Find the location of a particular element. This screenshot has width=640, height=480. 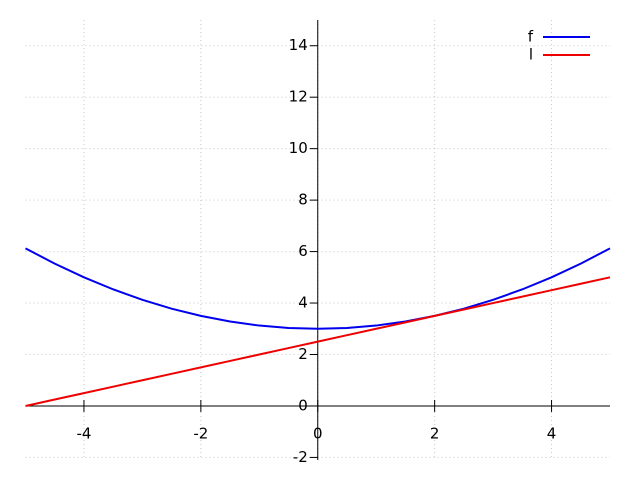

y-tick-label: 6 is located at coordinates (303, 251).